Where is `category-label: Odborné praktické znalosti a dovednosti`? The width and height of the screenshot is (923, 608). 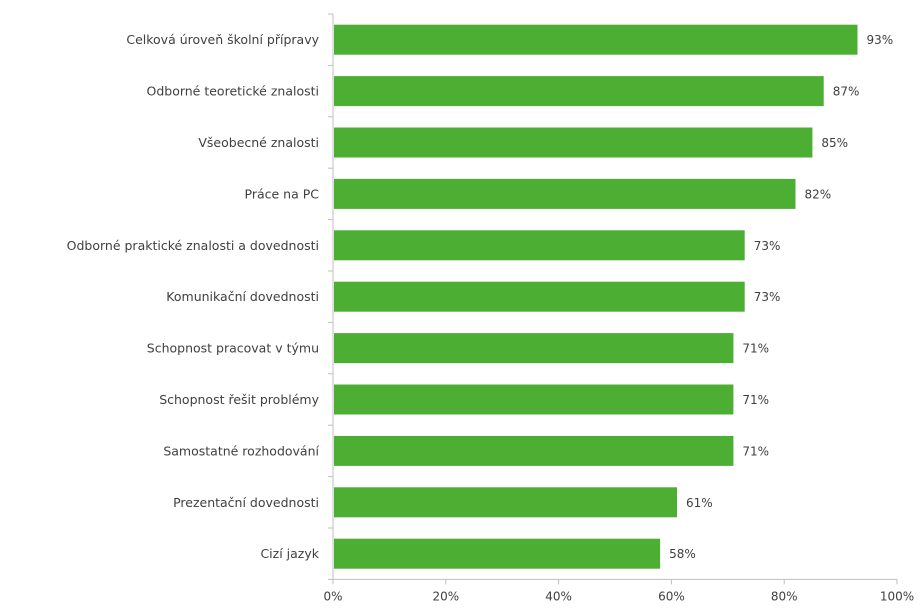 category-label: Odborné praktické znalosti a dovednosti is located at coordinates (193, 245).